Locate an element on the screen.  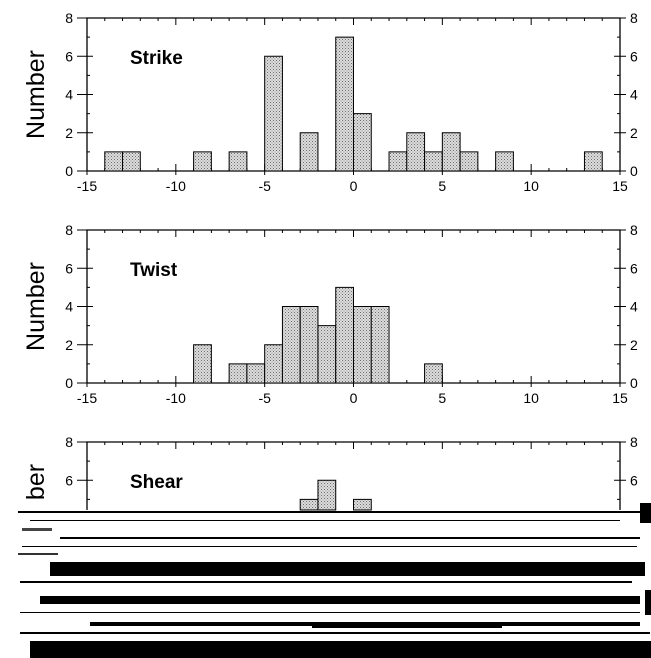
panel-title: Strike is located at coordinates (156, 58).